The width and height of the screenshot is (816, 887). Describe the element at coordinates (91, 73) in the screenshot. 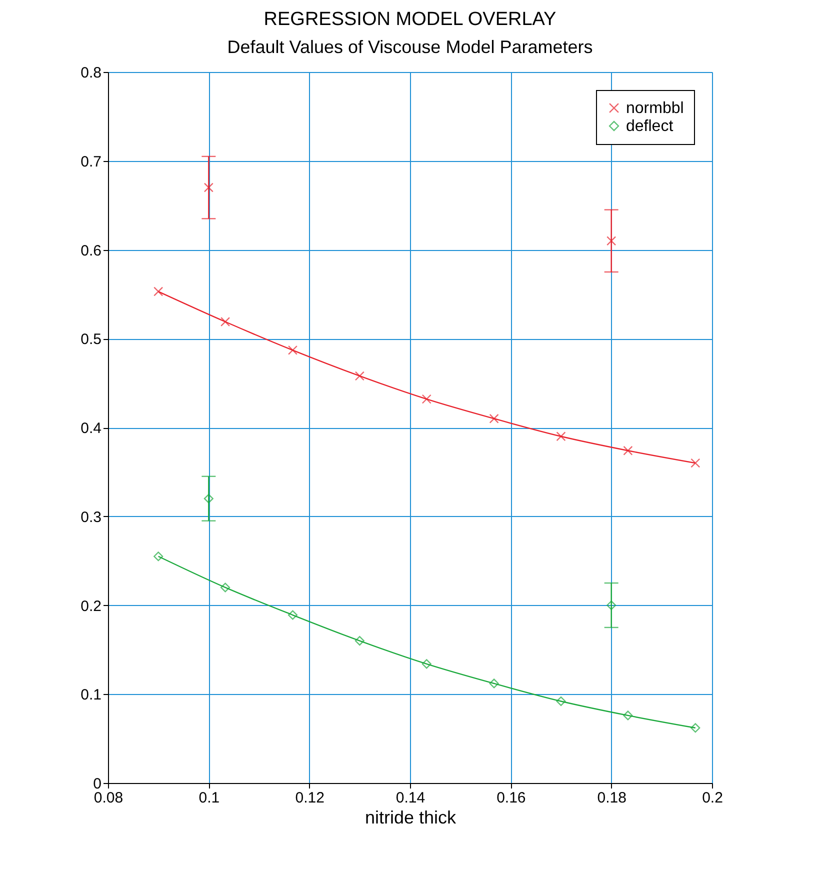

I see `y-tick-label: 0.8` at that location.